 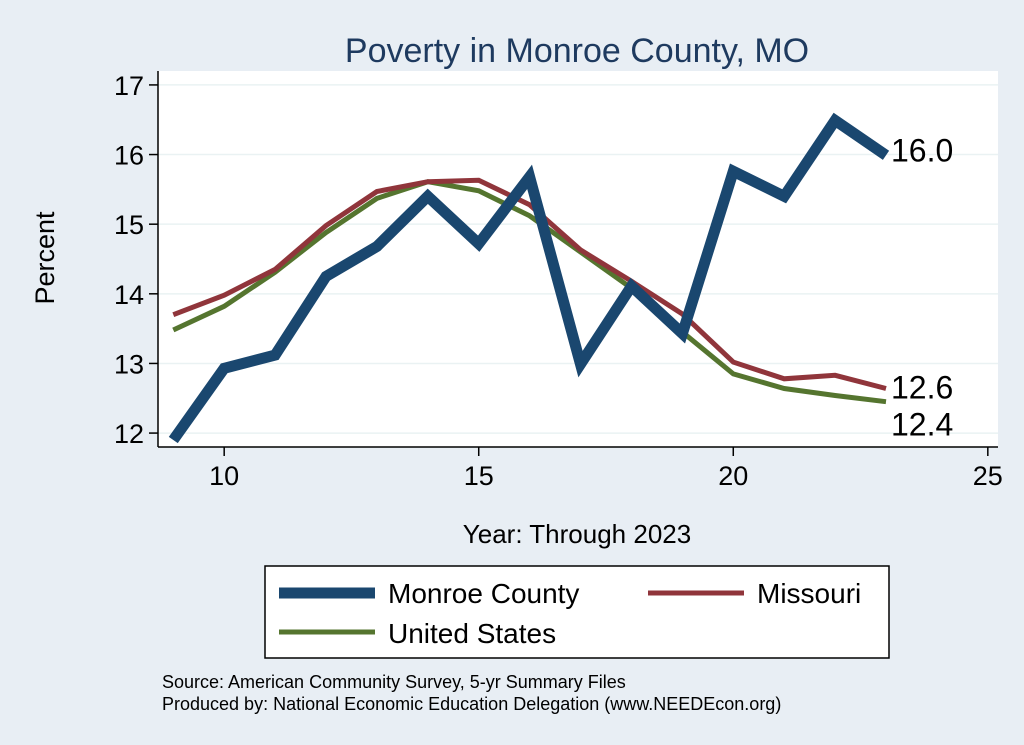 I want to click on end-label-missouri: 12.6, so click(x=922, y=388).